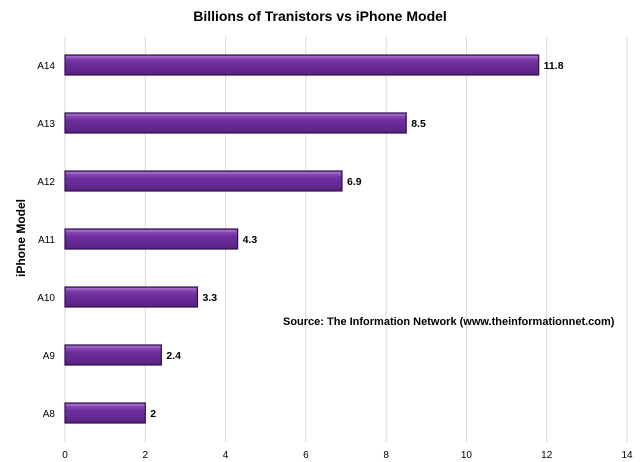  Describe the element at coordinates (354, 182) in the screenshot. I see `data-label: 6.9` at that location.